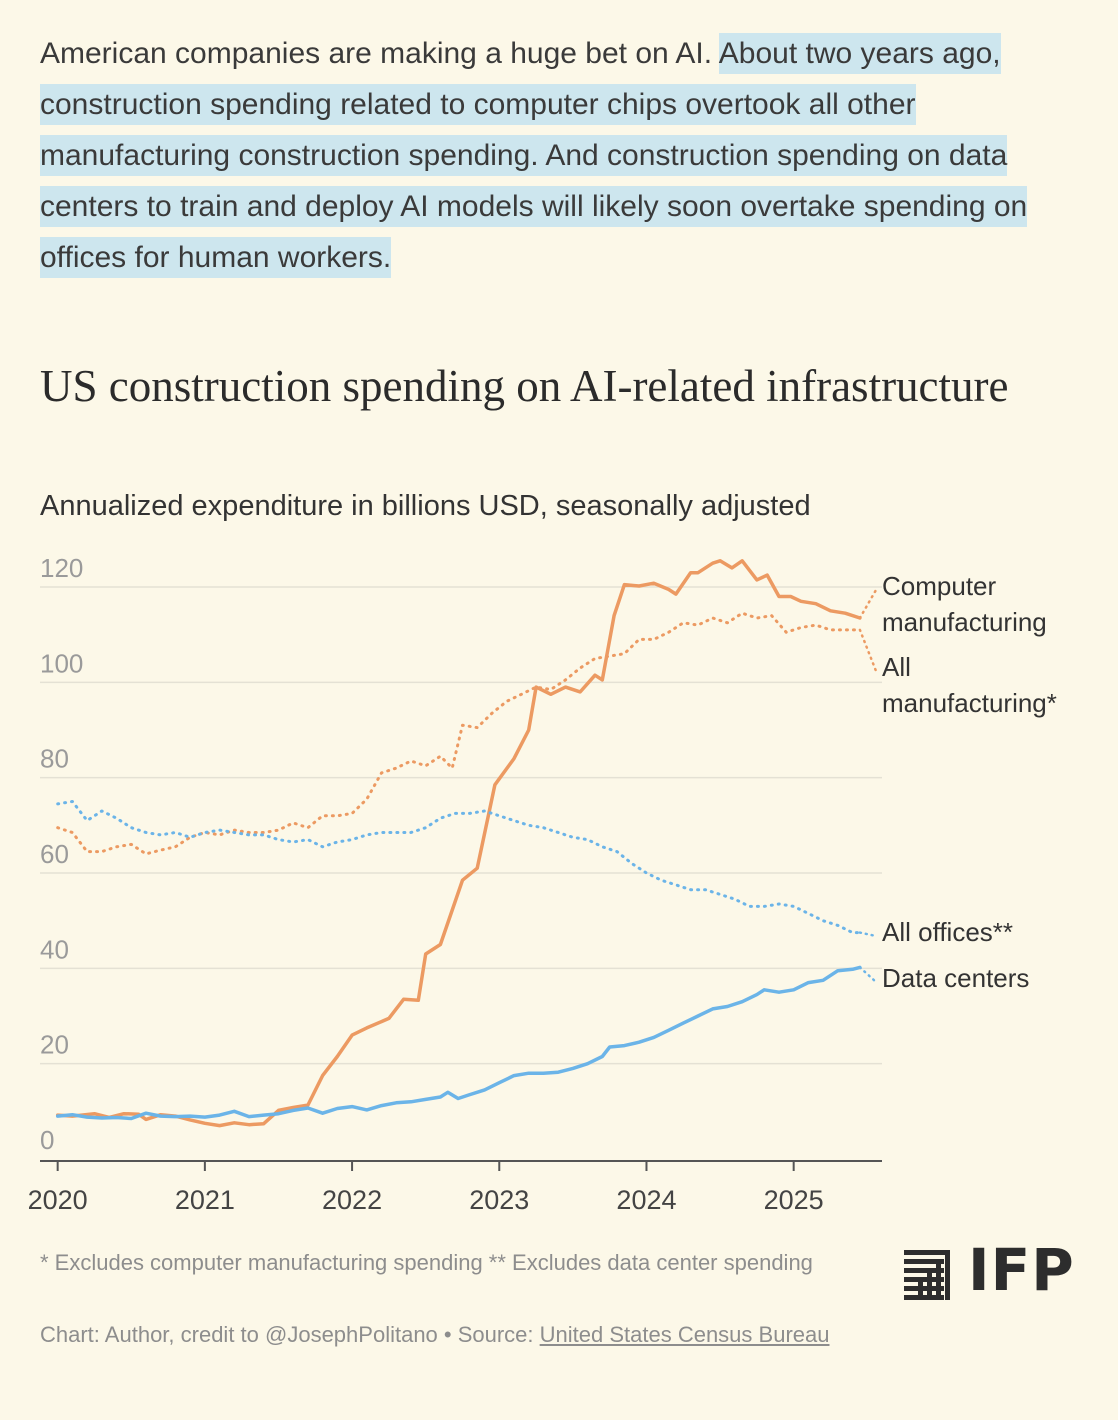  I want to click on series-label-computer-manufacturing: manufacturing, so click(964, 622).